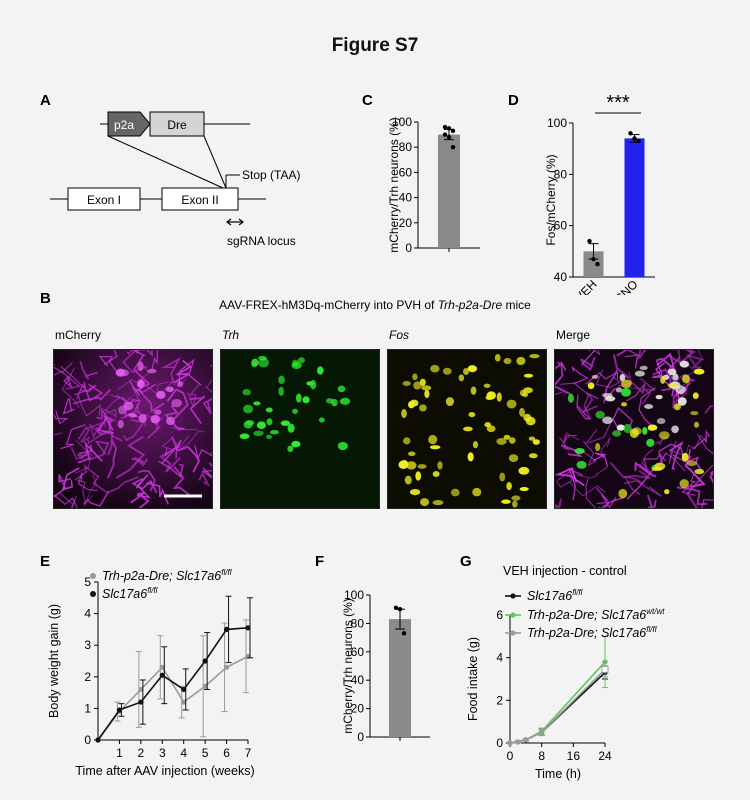 The width and height of the screenshot is (750, 800). What do you see at coordinates (173, 684) in the screenshot?
I see `series-line` at bounding box center [173, 684].